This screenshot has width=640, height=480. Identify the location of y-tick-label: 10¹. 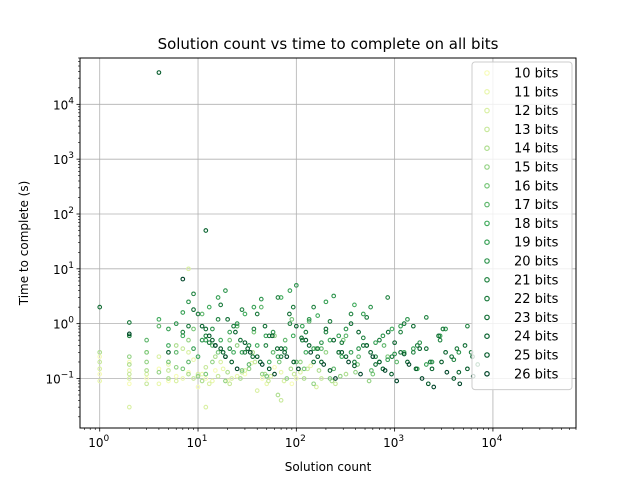
(63, 269).